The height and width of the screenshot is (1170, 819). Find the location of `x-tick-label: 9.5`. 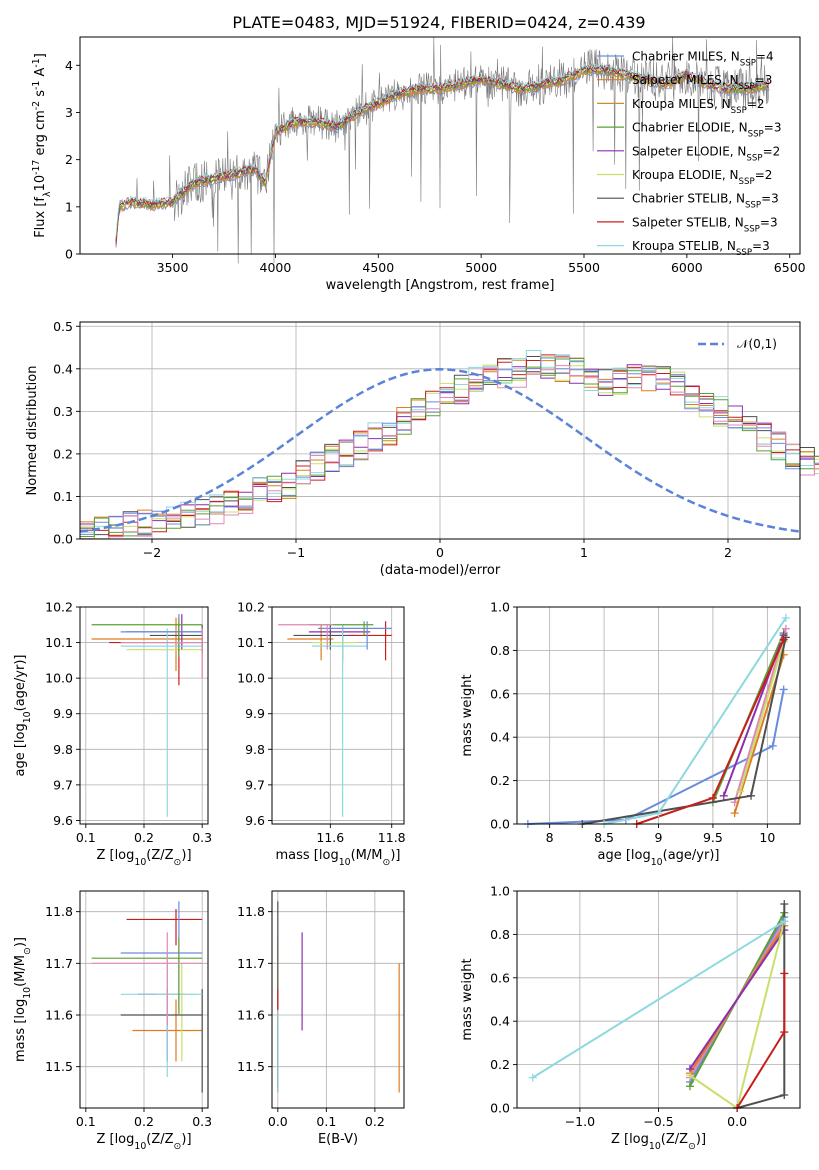

x-tick-label: 9.5 is located at coordinates (713, 837).